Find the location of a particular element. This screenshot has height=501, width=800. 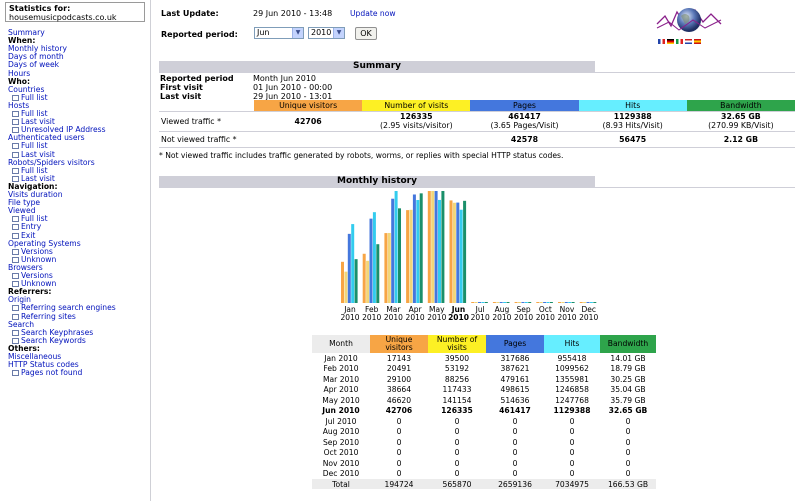

nav-link-referring-search-engines: Referring search engines is located at coordinates (64, 308).